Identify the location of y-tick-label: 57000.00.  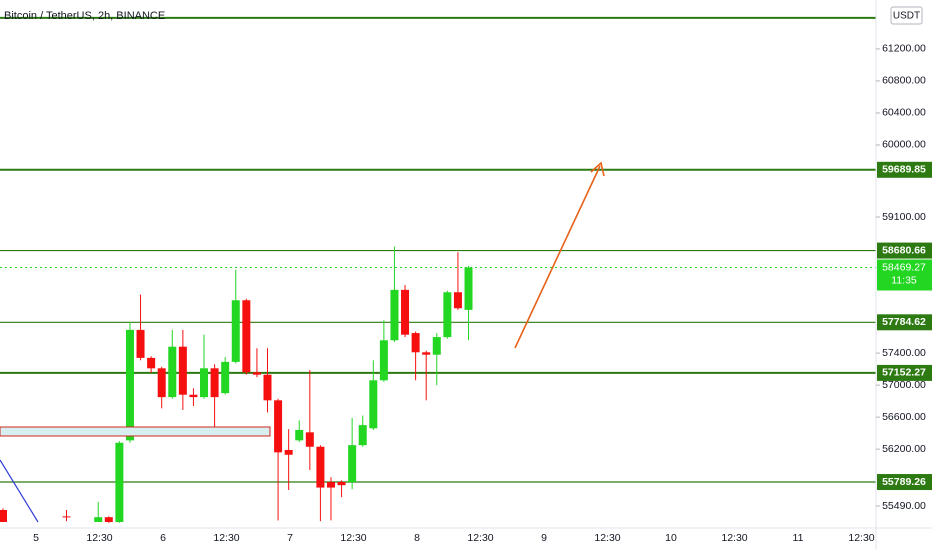
(904, 385).